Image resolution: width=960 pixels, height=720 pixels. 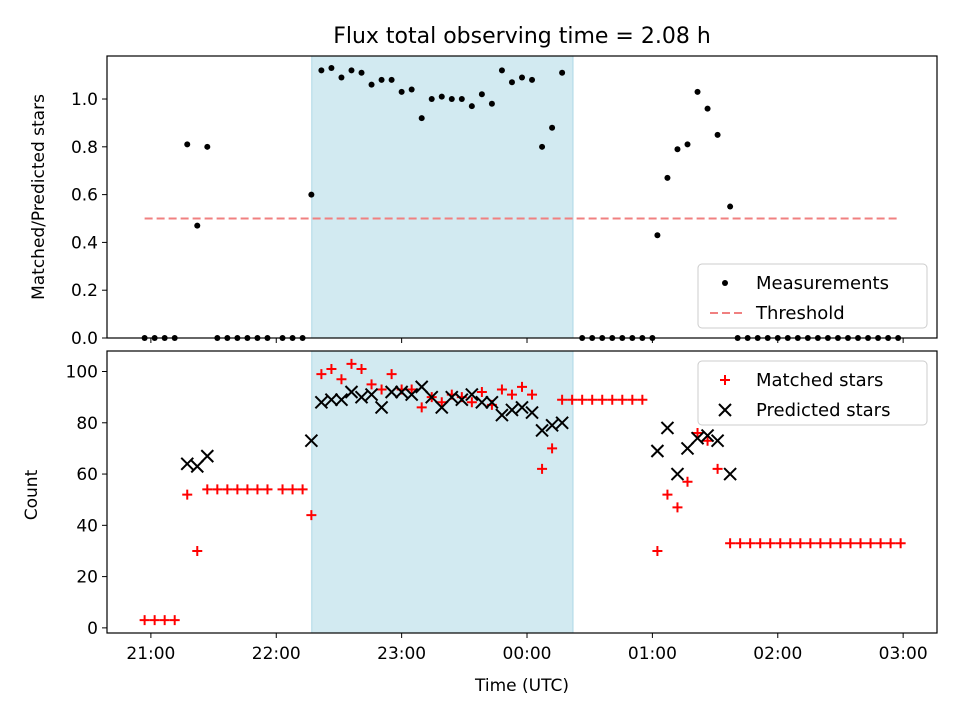 I want to click on legend-bottom: Matched stars Predicted stars, so click(x=812, y=393).